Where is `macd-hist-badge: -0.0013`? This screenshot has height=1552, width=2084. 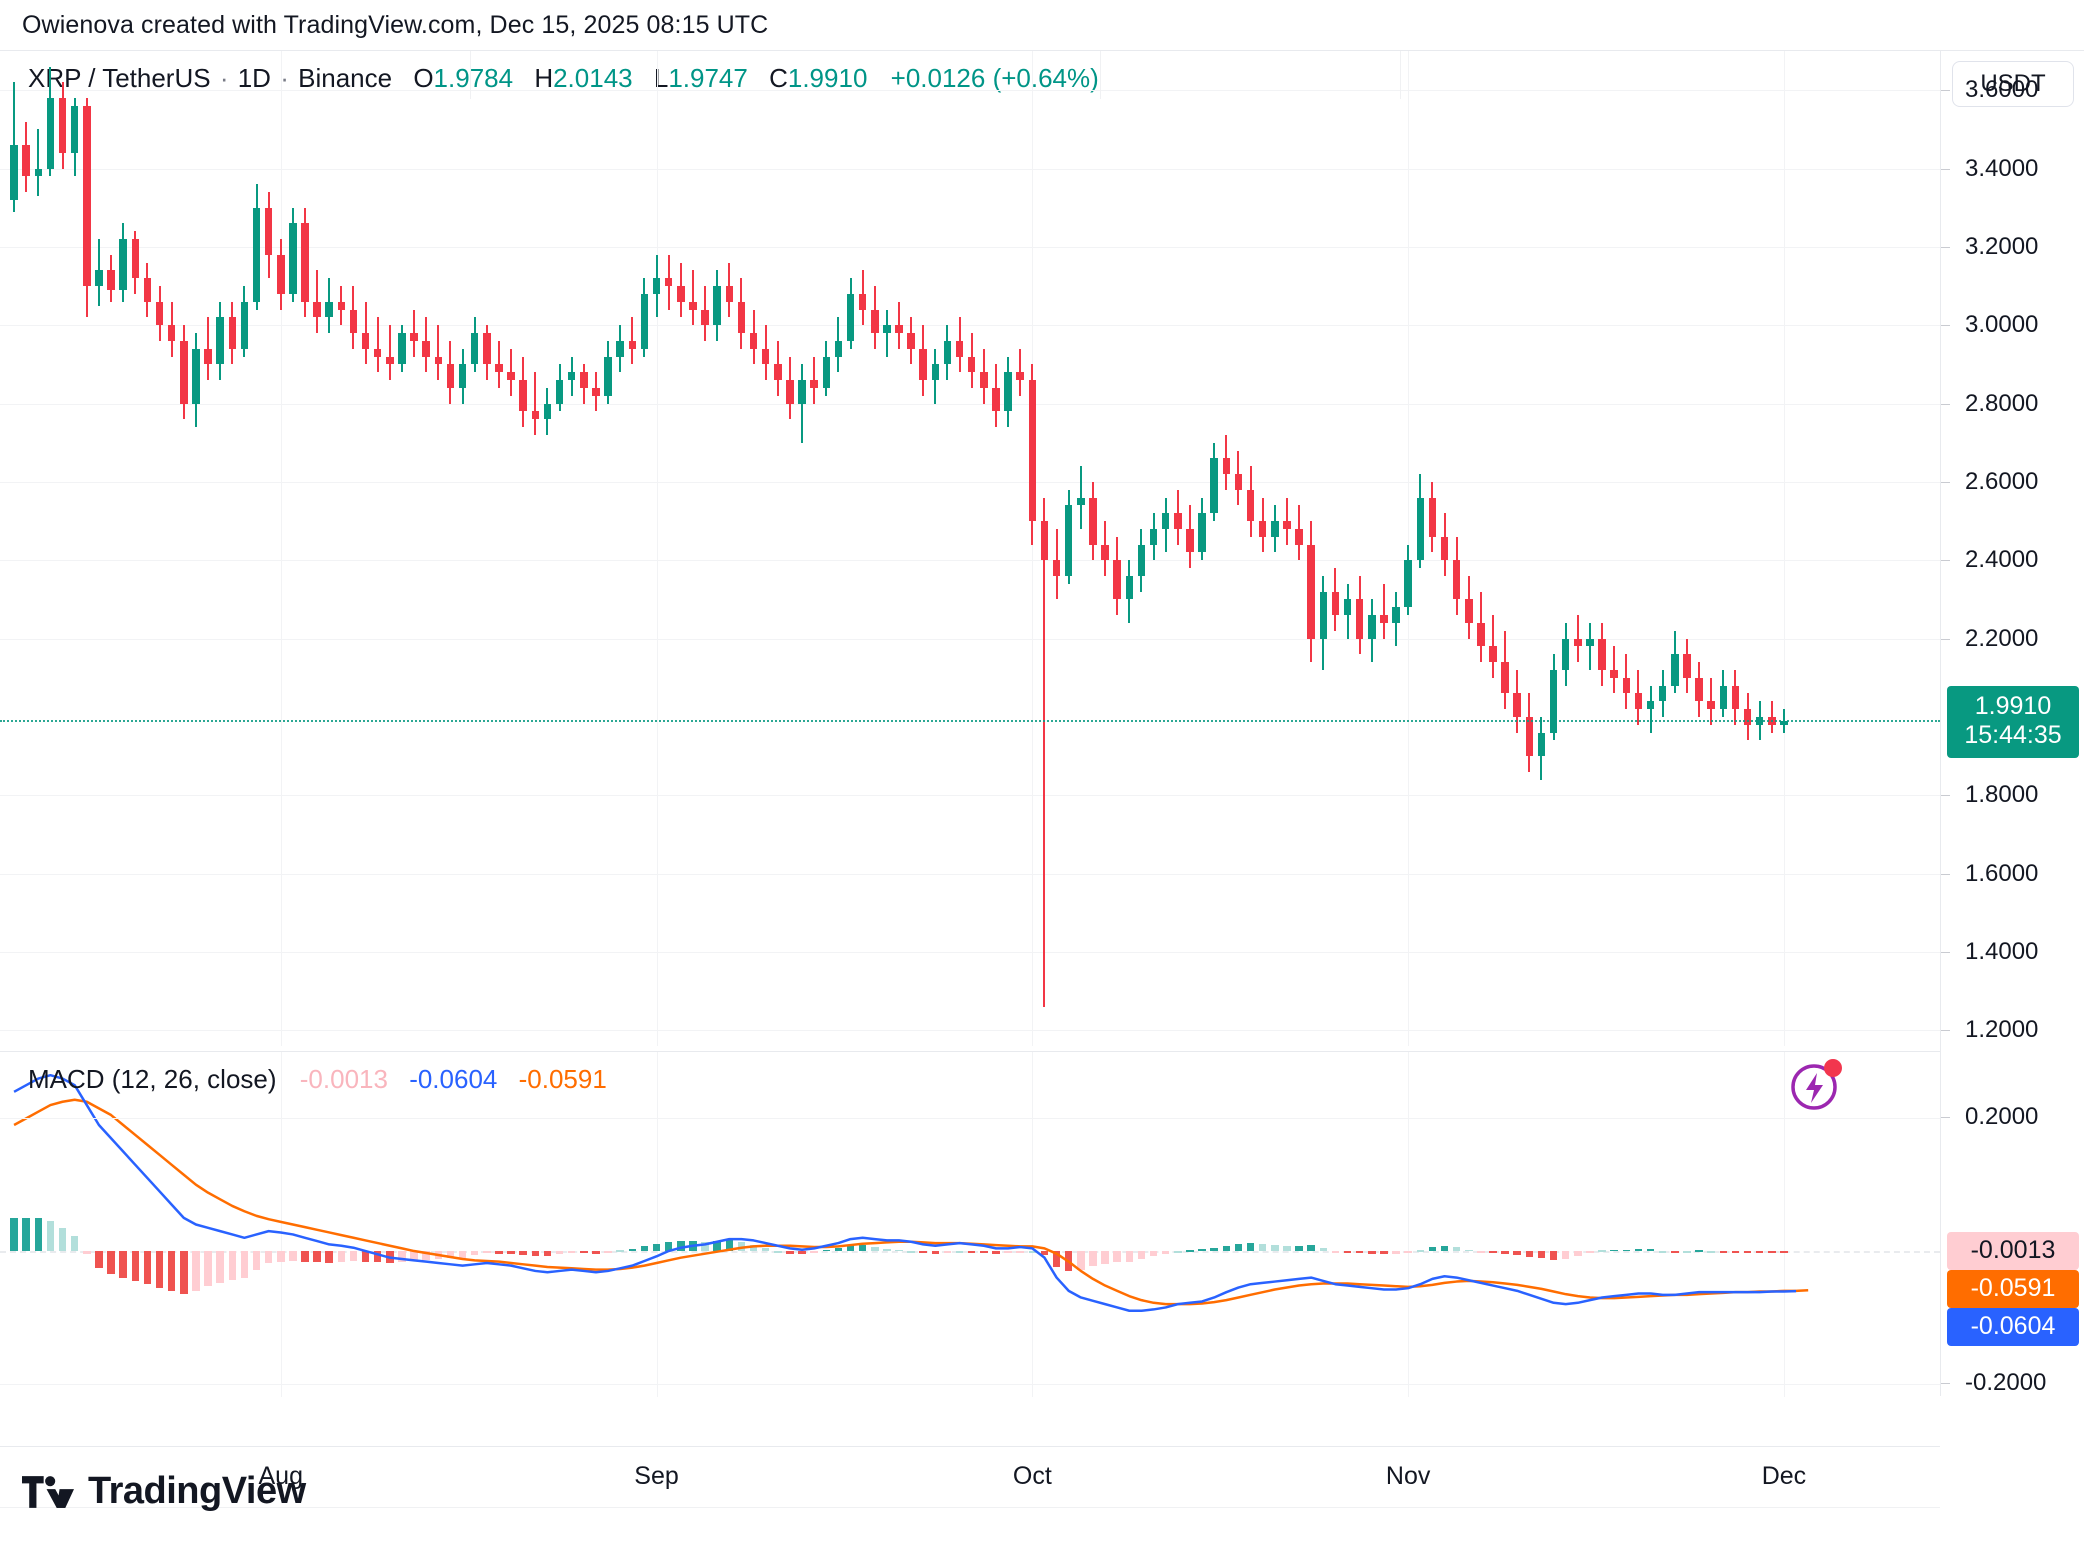 macd-hist-badge: -0.0013 is located at coordinates (2013, 1250).